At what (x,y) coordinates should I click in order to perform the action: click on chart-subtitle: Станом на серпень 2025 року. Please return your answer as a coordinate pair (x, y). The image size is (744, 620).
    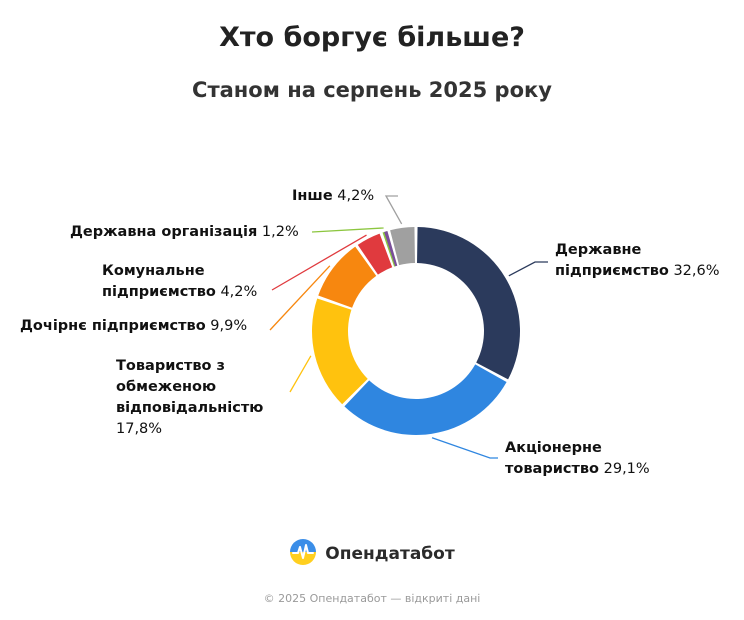
    Looking at the image, I should click on (372, 90).